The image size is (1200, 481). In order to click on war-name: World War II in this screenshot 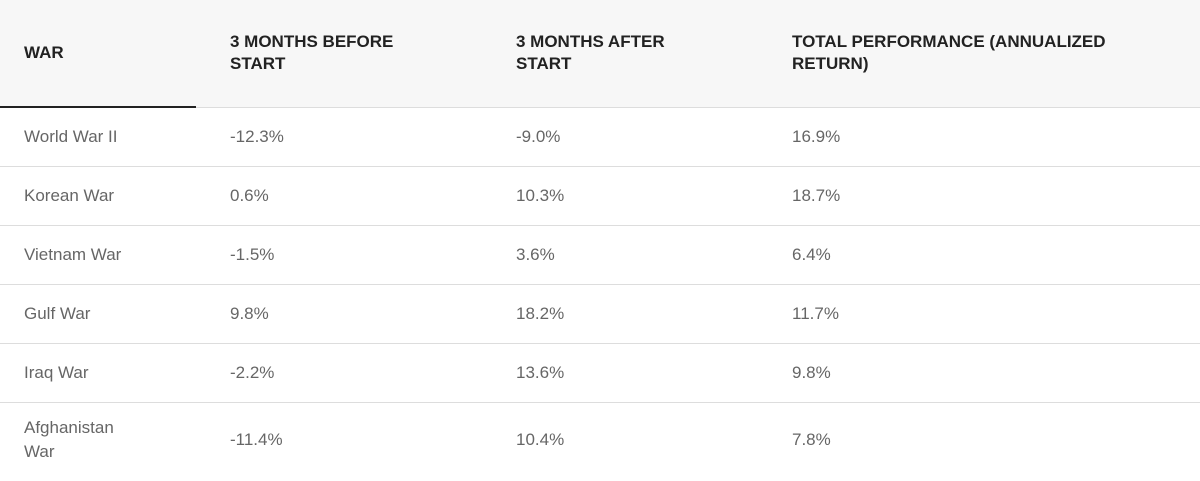, I will do `click(103, 136)`.